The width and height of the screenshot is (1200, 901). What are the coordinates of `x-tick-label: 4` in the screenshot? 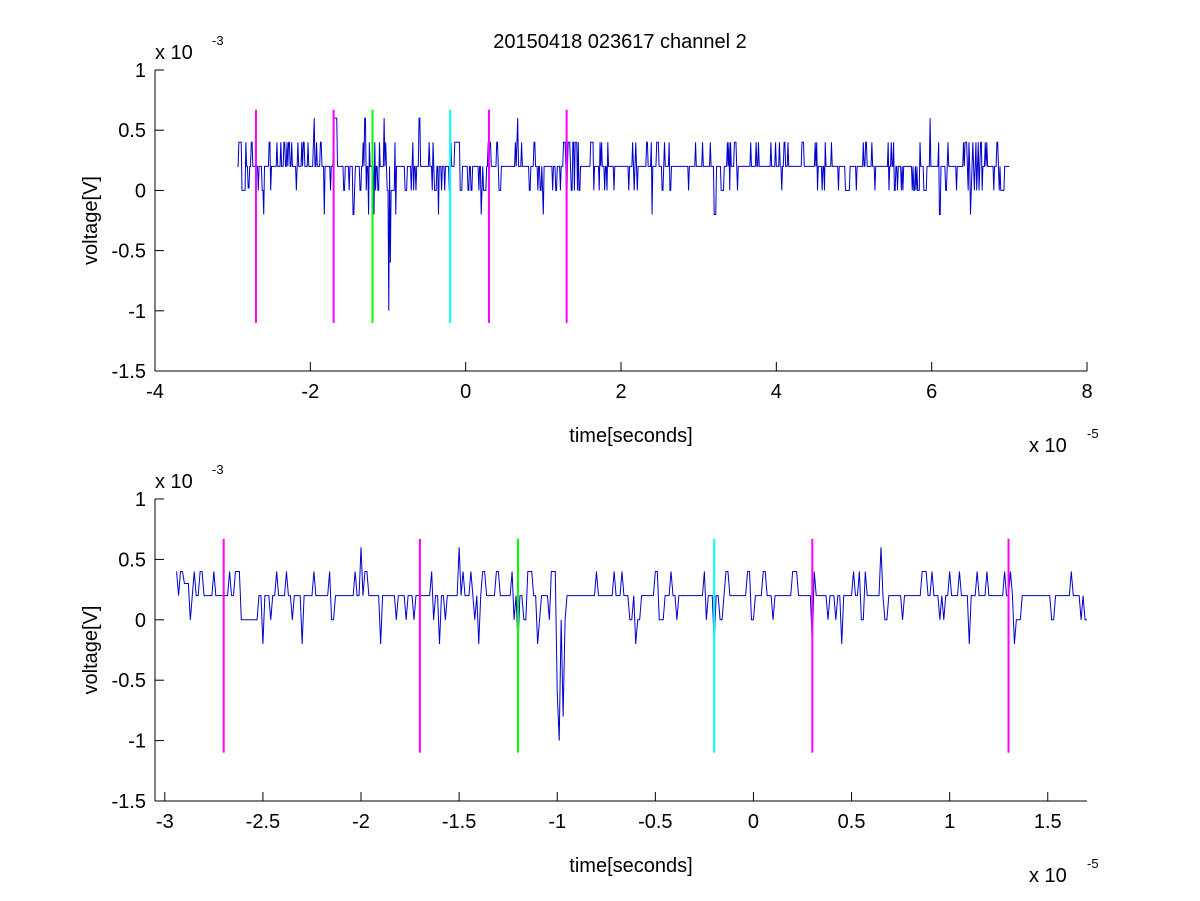 It's located at (776, 392).